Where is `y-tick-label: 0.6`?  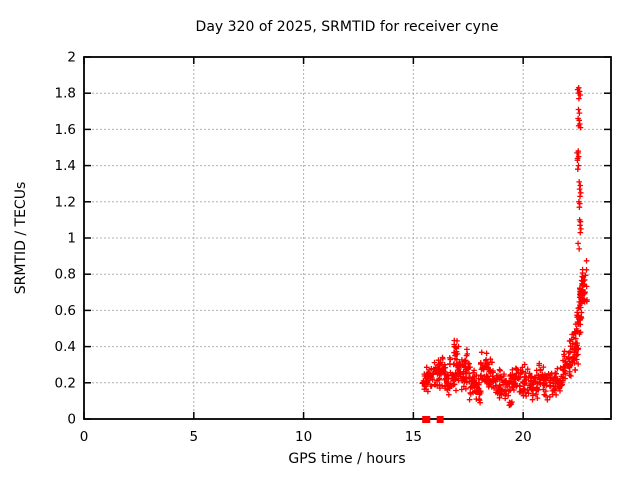
y-tick-label: 0.6 is located at coordinates (65, 311).